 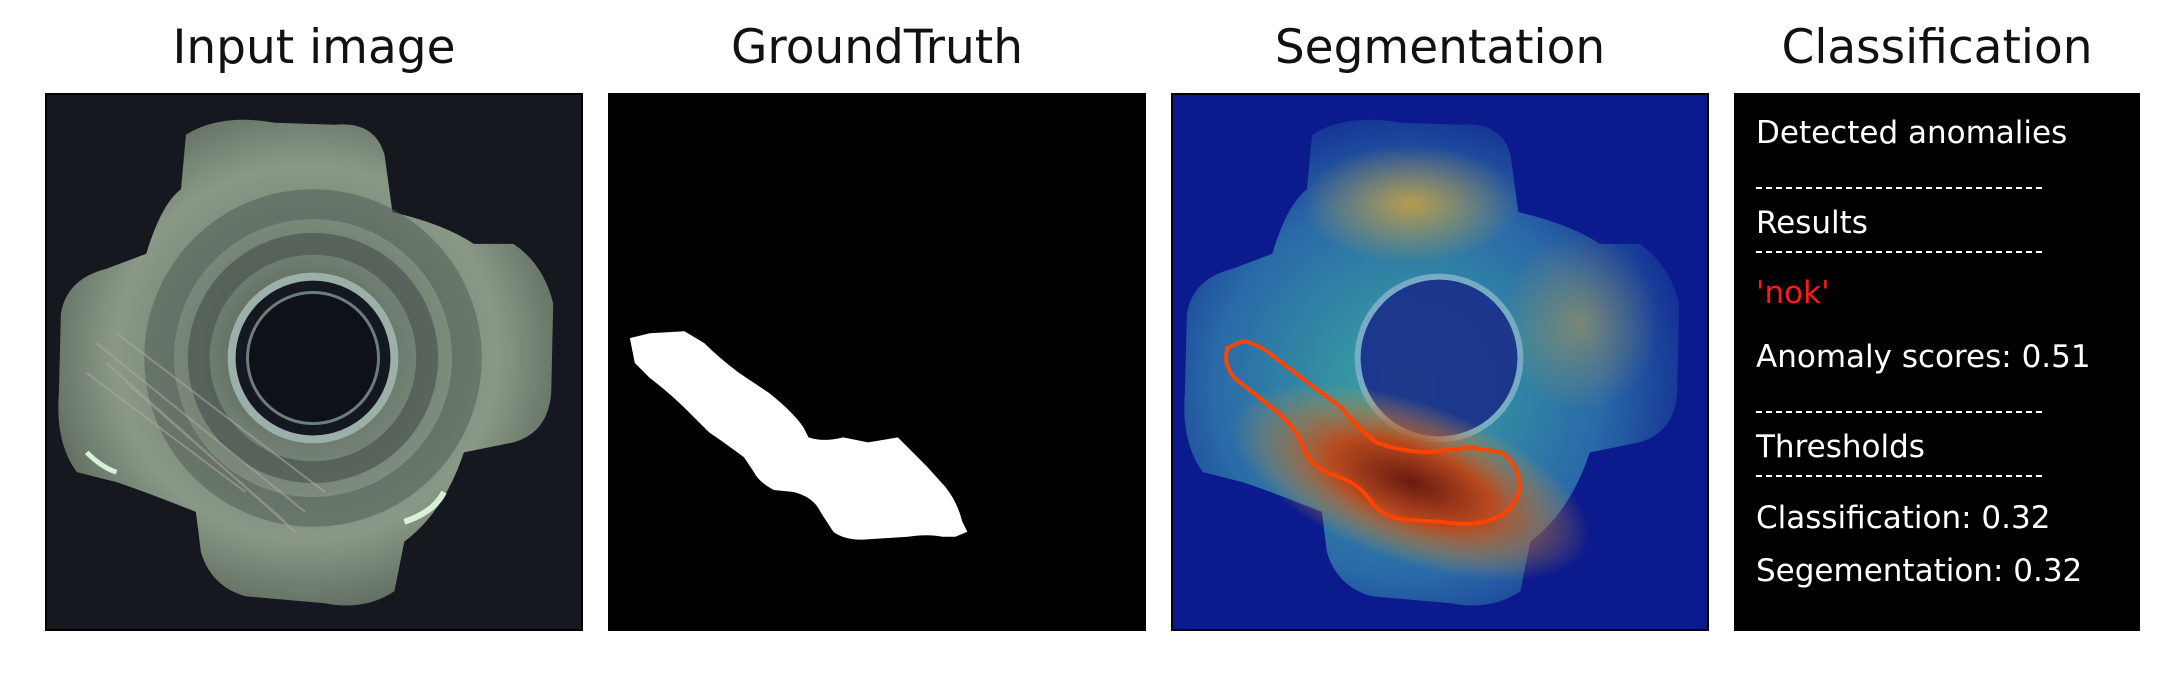 I want to click on ground-truth-title: GroundTruth, so click(x=876, y=47).